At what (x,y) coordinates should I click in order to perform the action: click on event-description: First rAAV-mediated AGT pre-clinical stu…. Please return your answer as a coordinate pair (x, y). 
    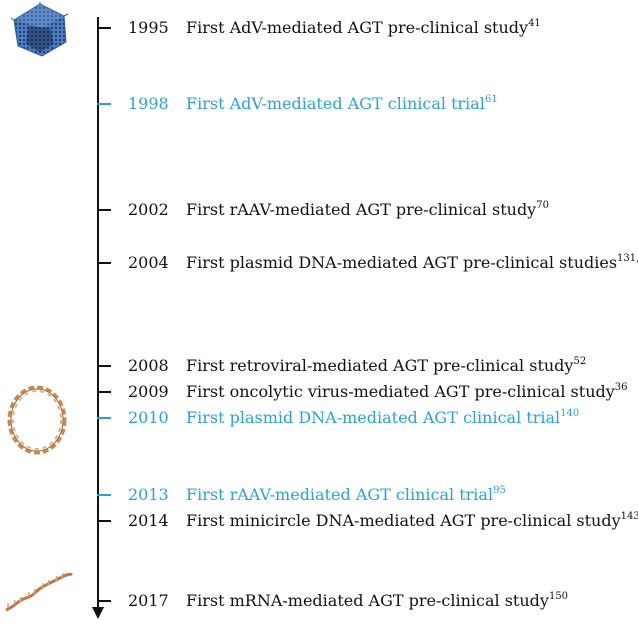
    Looking at the image, I should click on (367, 209).